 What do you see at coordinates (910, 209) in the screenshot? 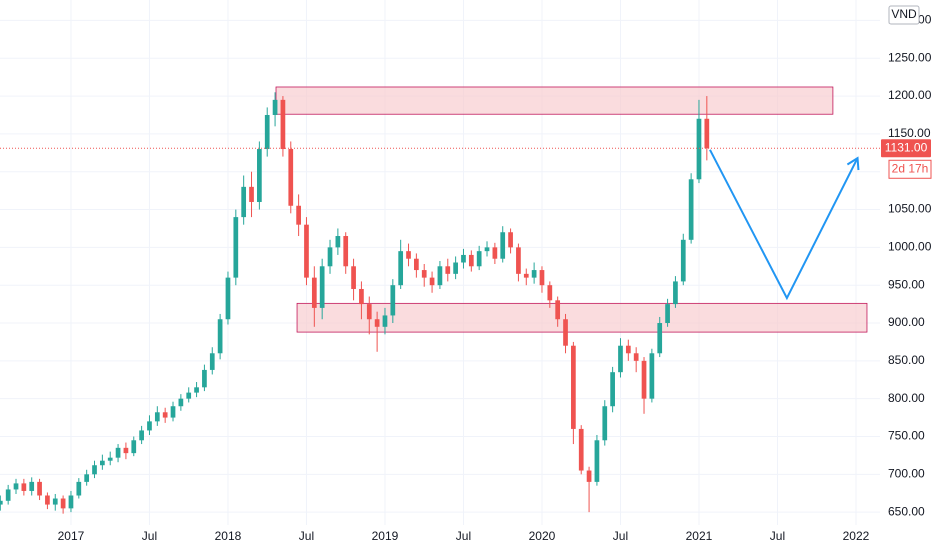
I see `y-tick-label: 1050.00` at bounding box center [910, 209].